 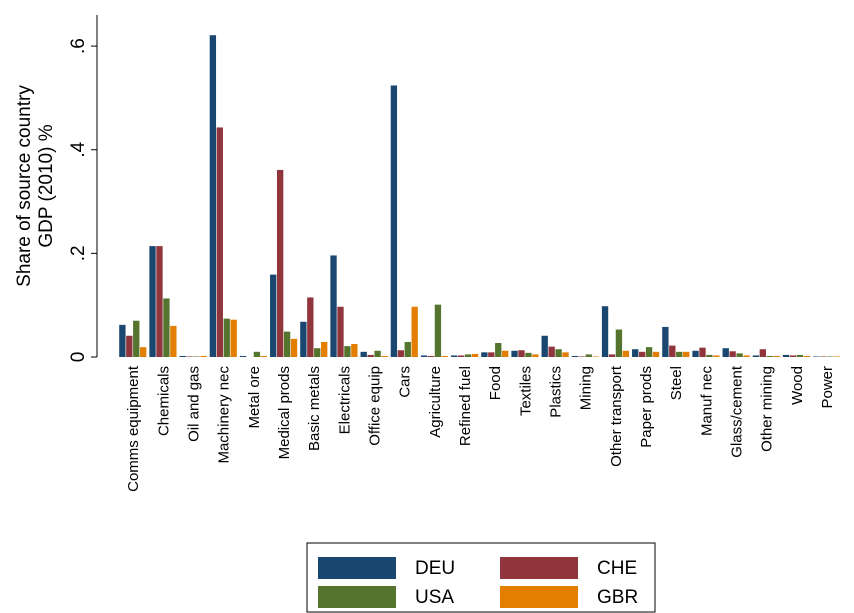 What do you see at coordinates (344, 400) in the screenshot?
I see `x-tick-label: Electricals` at bounding box center [344, 400].